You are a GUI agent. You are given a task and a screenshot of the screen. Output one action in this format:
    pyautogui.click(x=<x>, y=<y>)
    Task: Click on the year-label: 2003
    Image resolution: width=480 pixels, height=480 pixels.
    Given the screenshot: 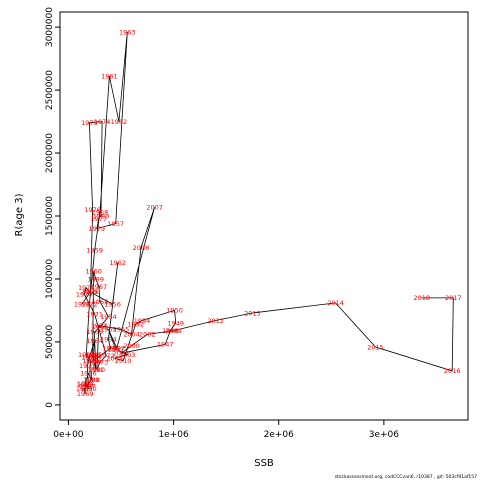 What is the action you would take?
    pyautogui.click(x=127, y=355)
    